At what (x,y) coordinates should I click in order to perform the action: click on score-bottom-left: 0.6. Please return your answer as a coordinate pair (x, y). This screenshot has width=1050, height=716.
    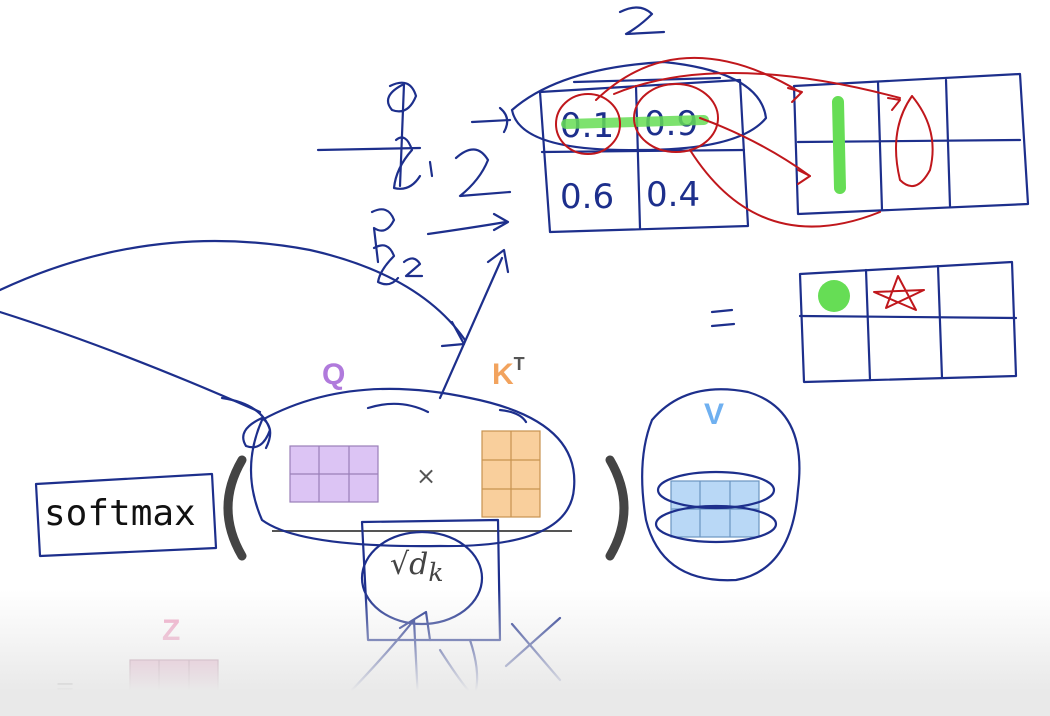
    Looking at the image, I should click on (587, 197).